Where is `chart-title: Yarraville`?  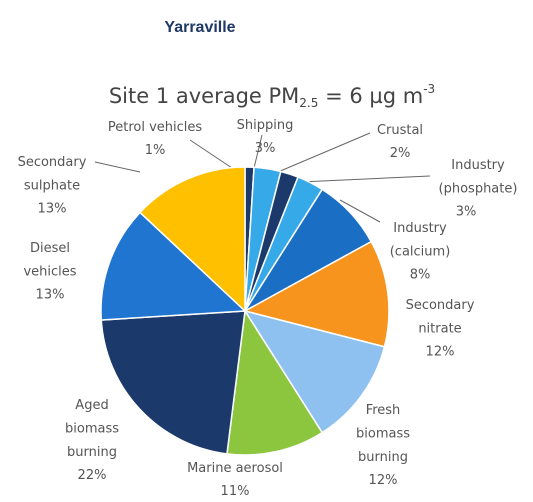
chart-title: Yarraville is located at coordinates (199, 27).